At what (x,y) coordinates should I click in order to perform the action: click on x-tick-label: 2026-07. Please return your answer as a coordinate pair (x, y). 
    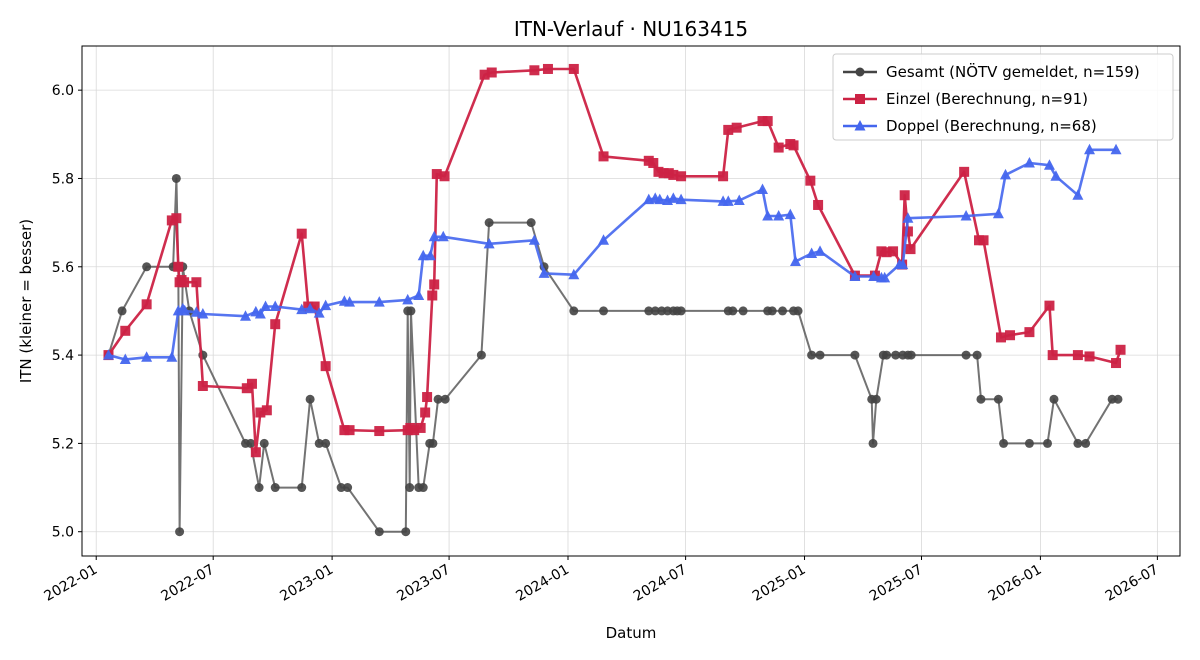
    Looking at the image, I should click on (1132, 583).